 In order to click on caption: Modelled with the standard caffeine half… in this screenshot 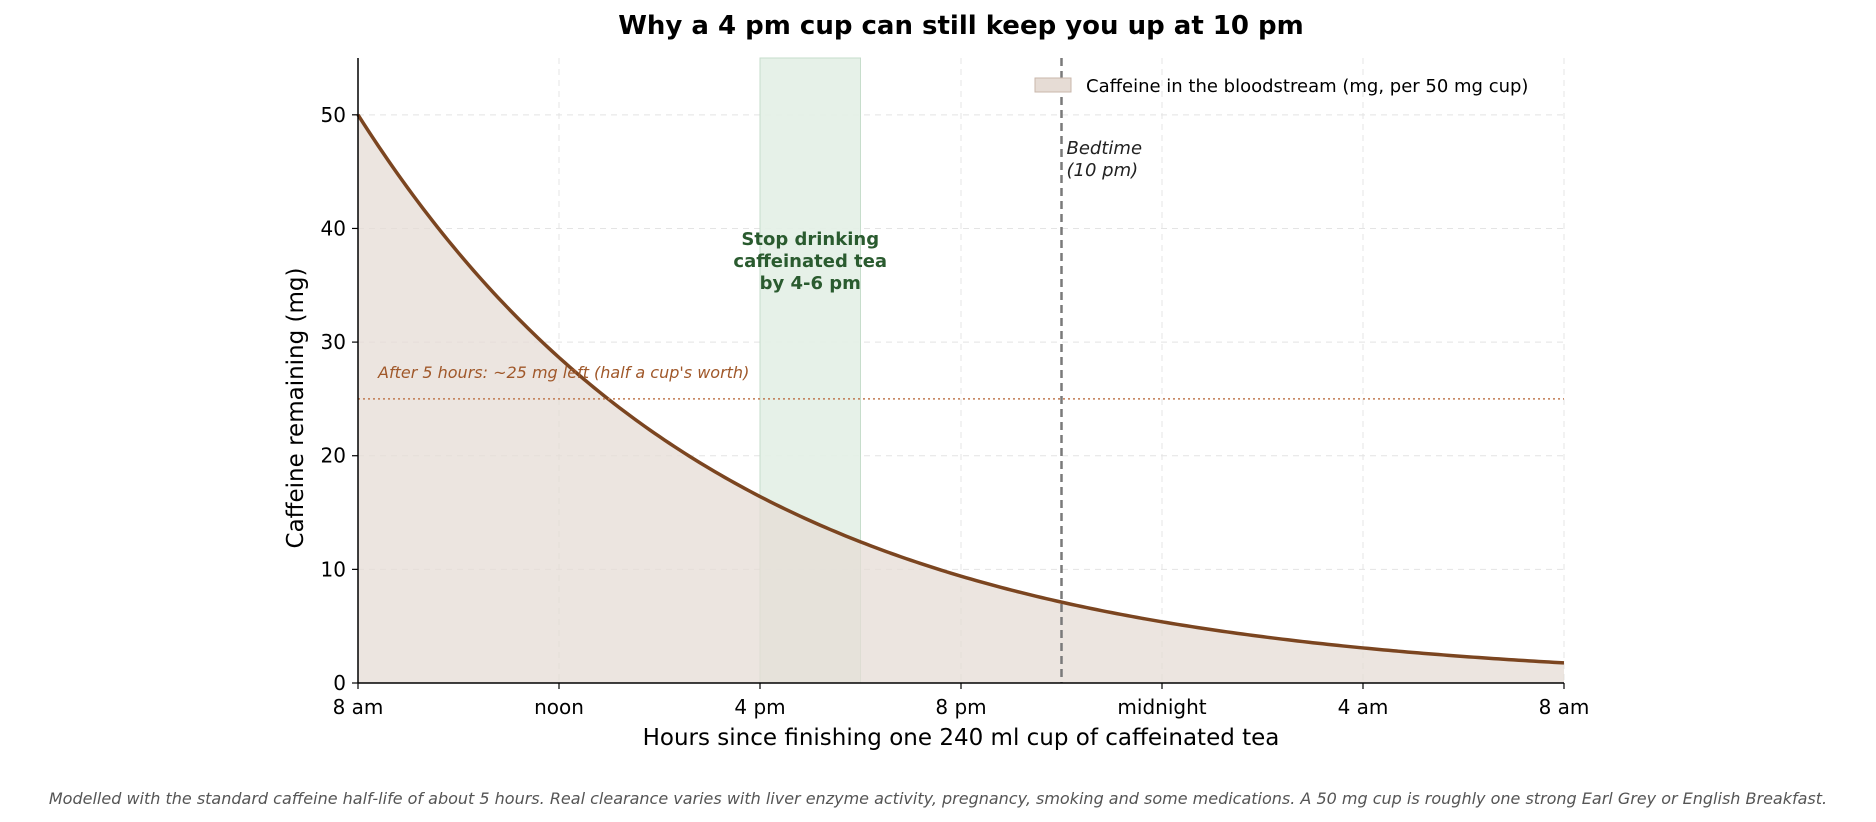, I will do `click(938, 798)`.